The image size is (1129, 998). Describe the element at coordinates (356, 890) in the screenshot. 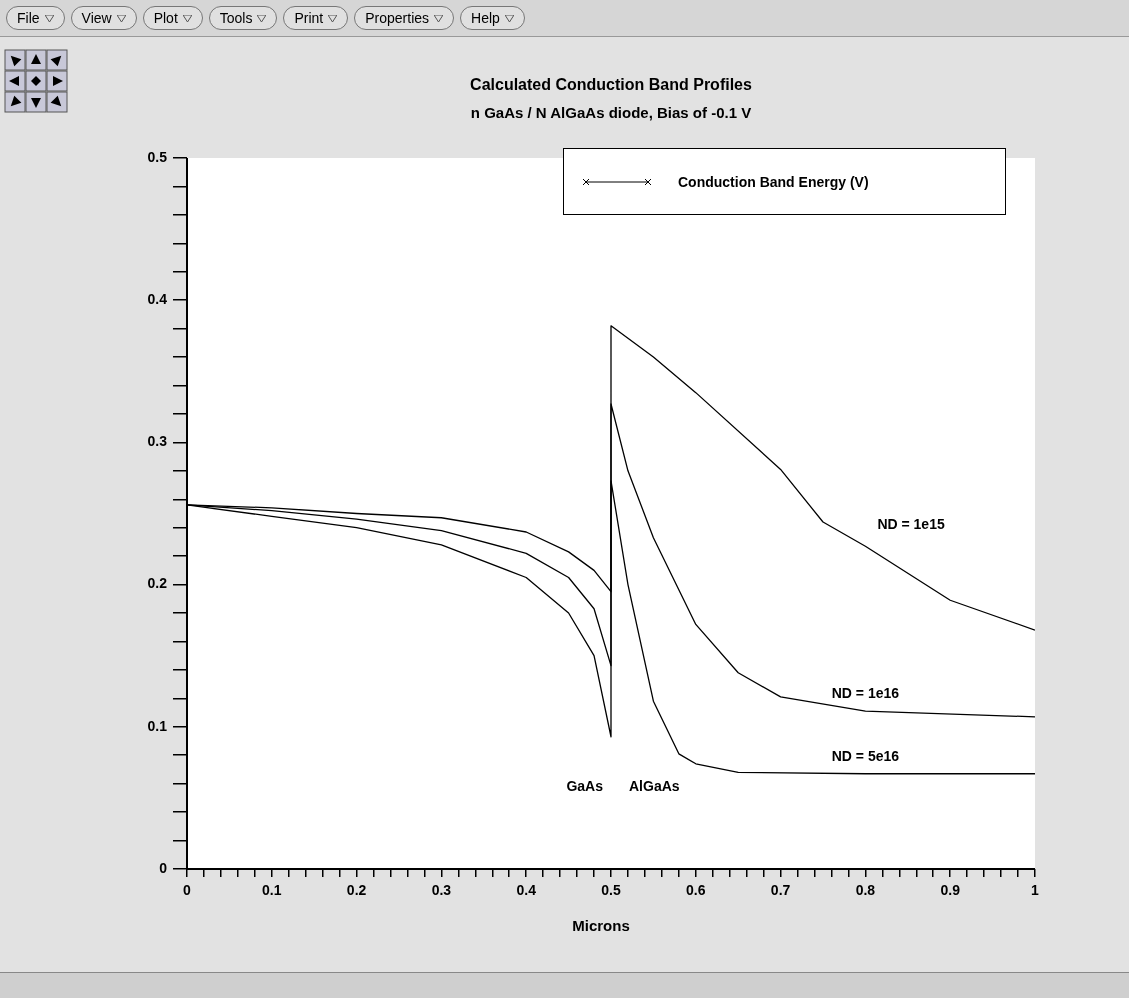

I see `x-tick-label: 0.2` at that location.